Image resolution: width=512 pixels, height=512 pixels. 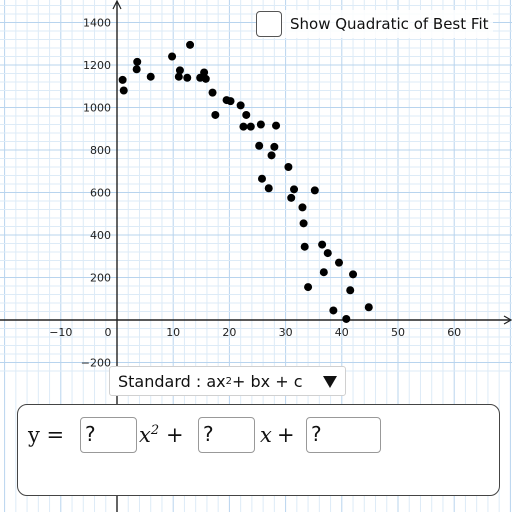 I want to click on equation-y-label: y =, so click(x=46, y=435).